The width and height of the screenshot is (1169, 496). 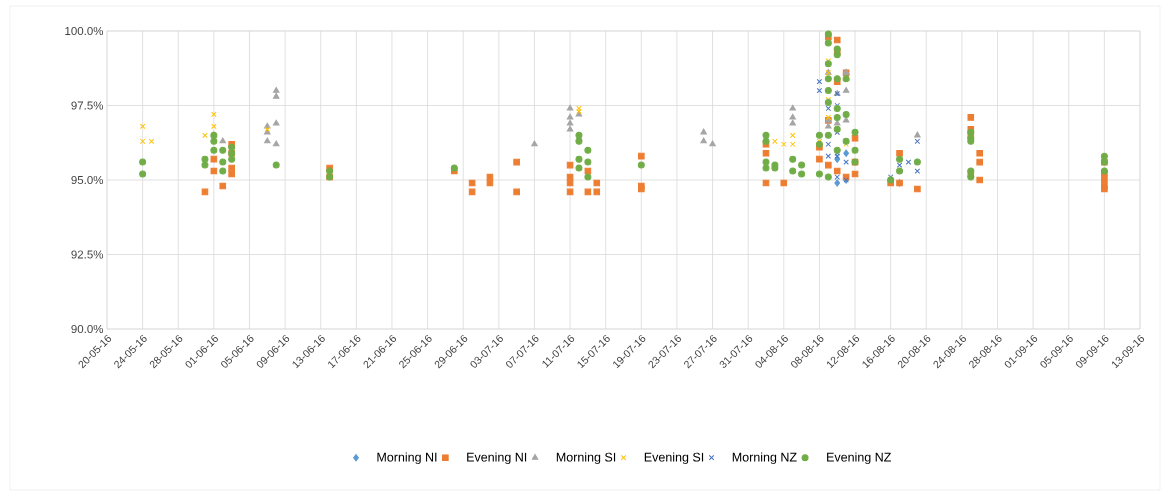 What do you see at coordinates (84, 31) in the screenshot?
I see `y-tick-label: 100.0%` at bounding box center [84, 31].